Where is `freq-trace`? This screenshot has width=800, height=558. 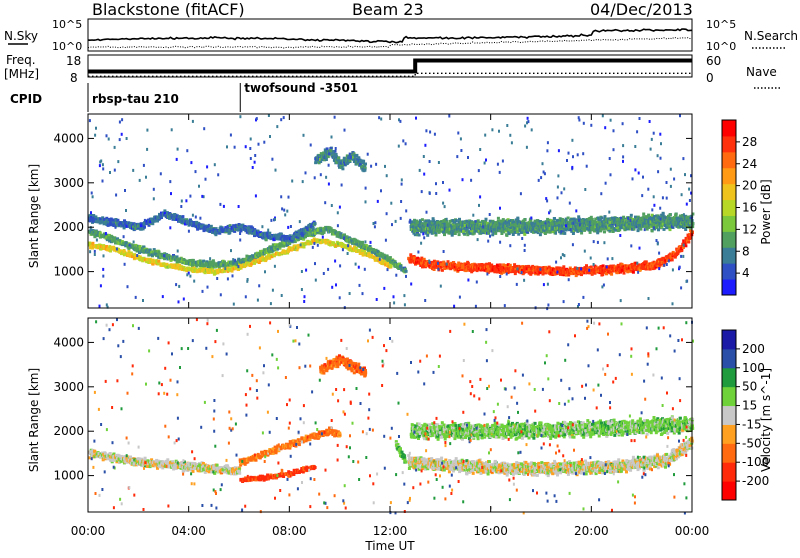
freq-trace is located at coordinates (390, 66).